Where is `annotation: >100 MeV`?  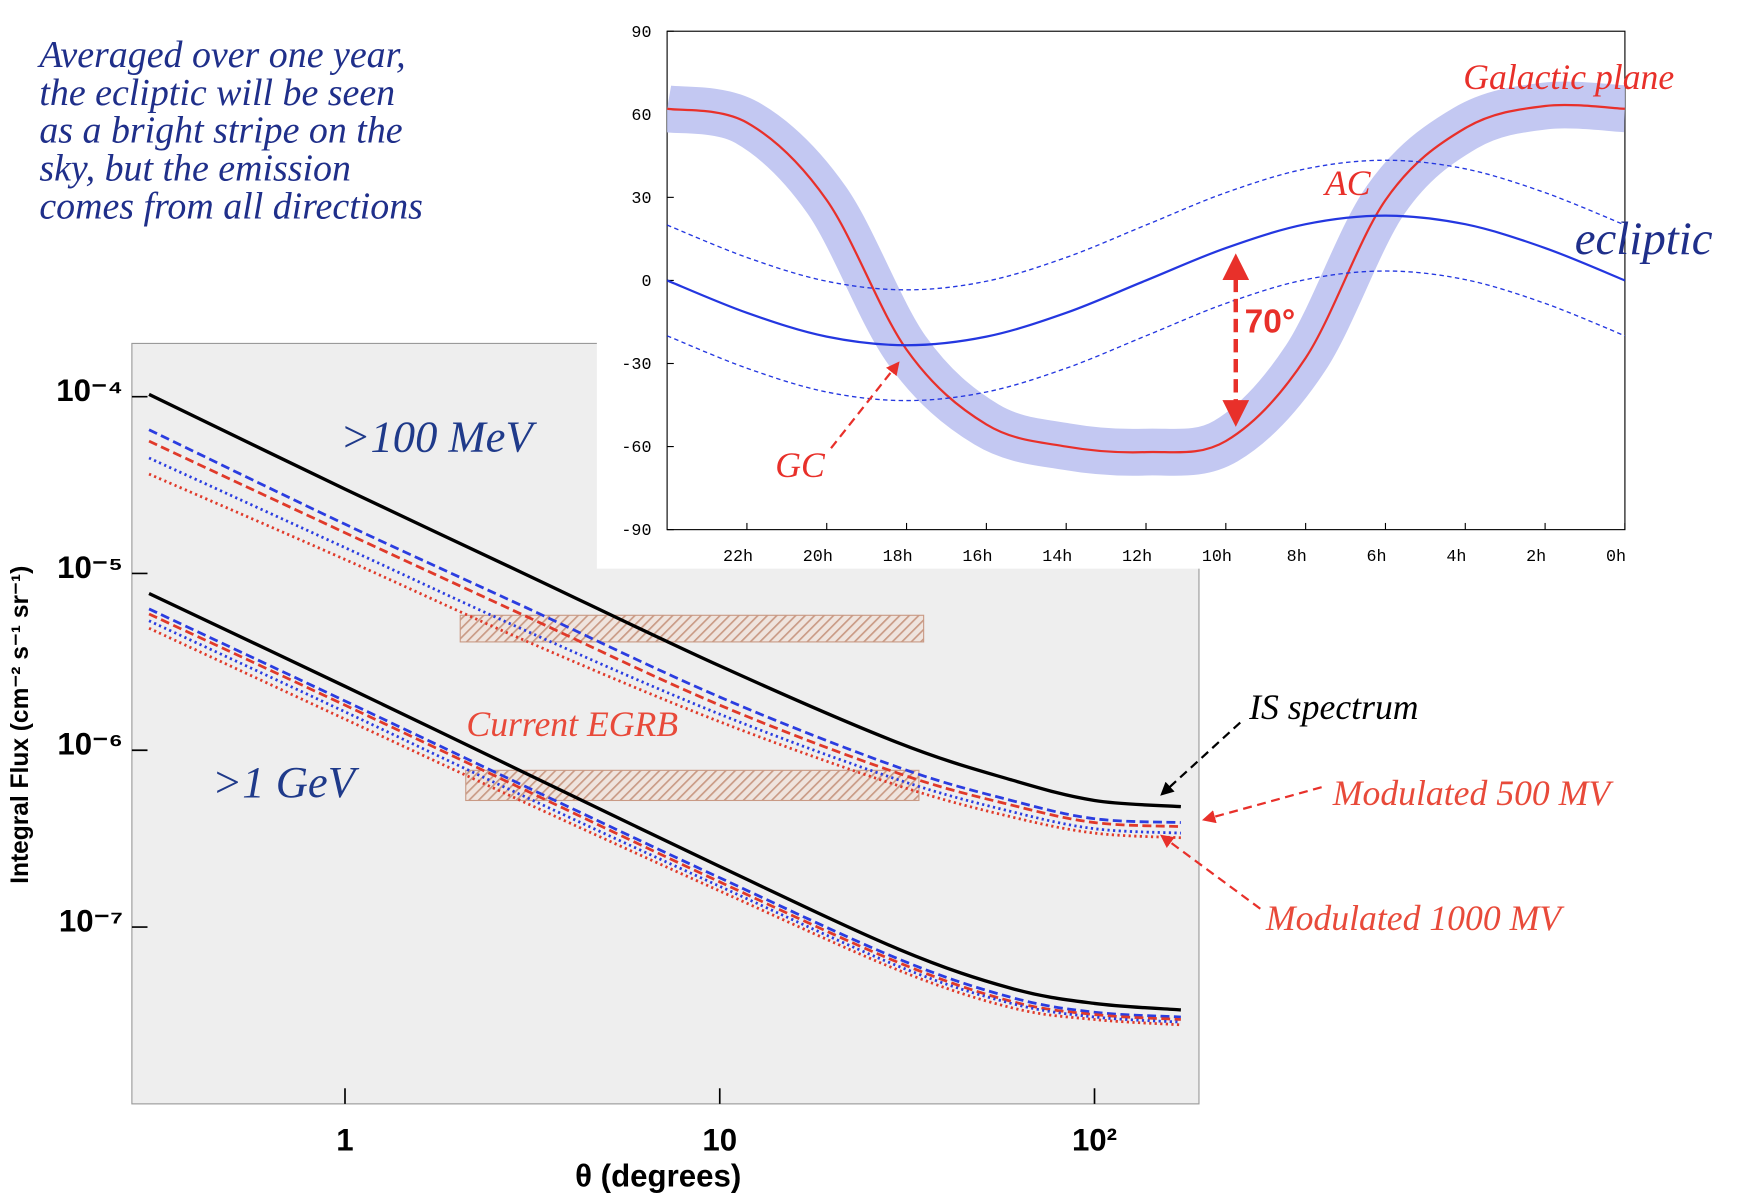
annotation: >100 MeV is located at coordinates (438, 437).